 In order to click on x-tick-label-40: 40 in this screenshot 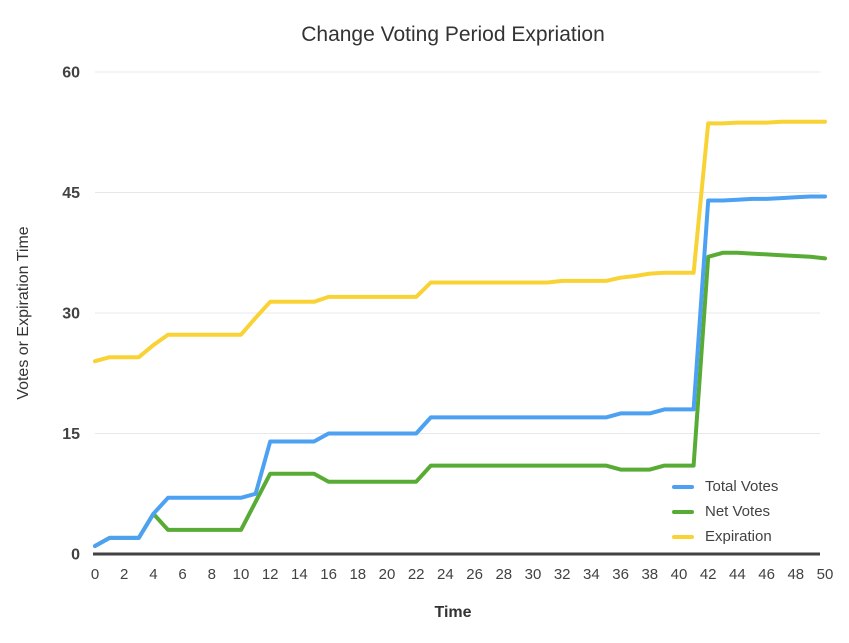, I will do `click(679, 574)`.